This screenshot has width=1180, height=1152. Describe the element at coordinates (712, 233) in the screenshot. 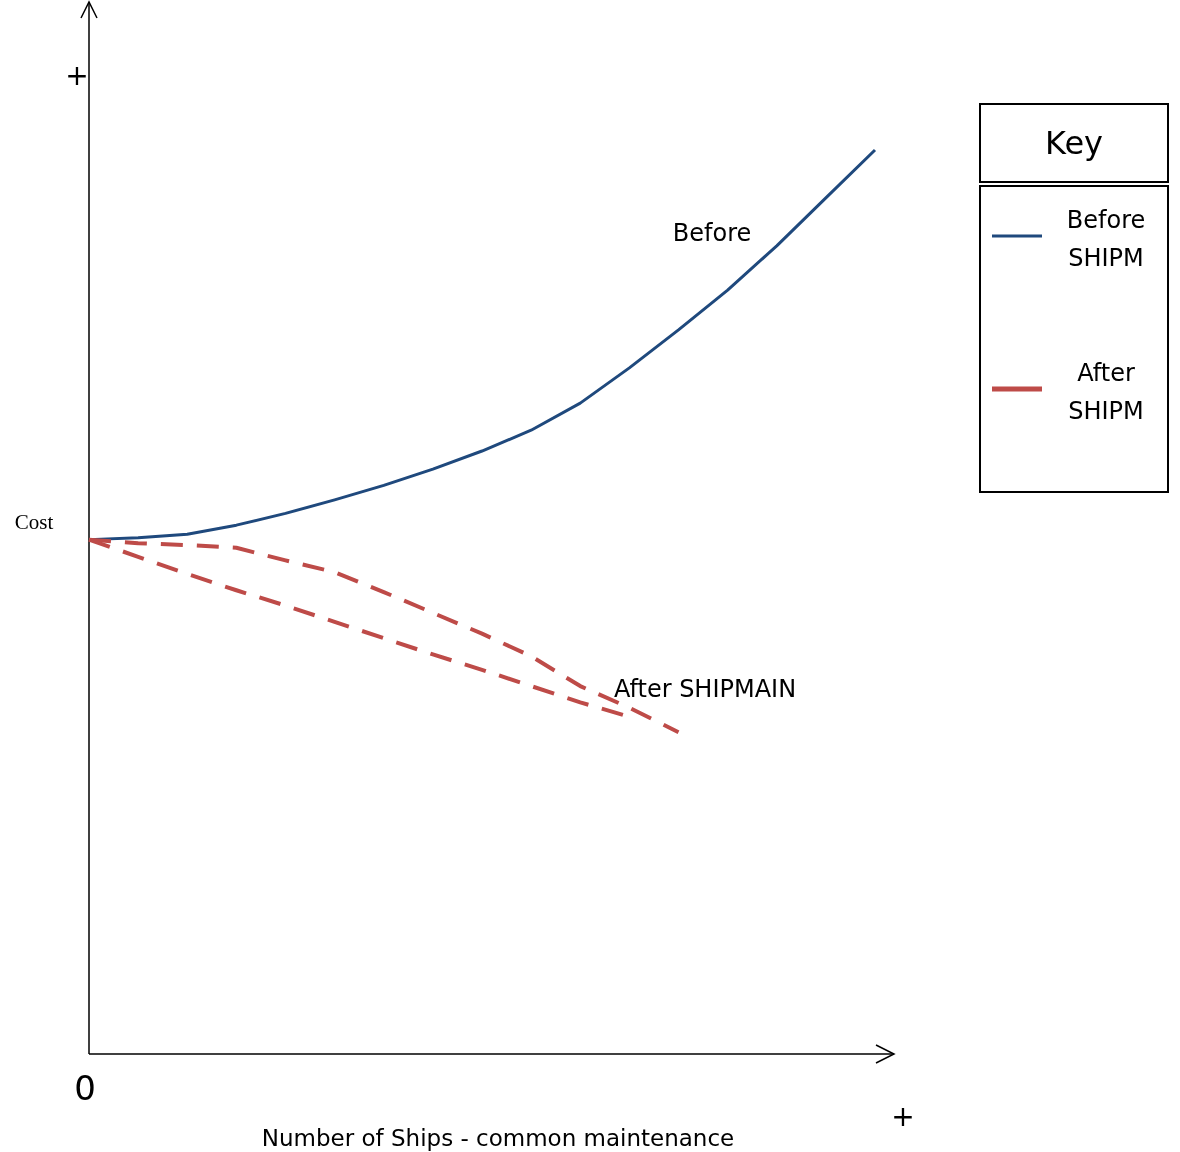

I see `annotation: Before` at that location.